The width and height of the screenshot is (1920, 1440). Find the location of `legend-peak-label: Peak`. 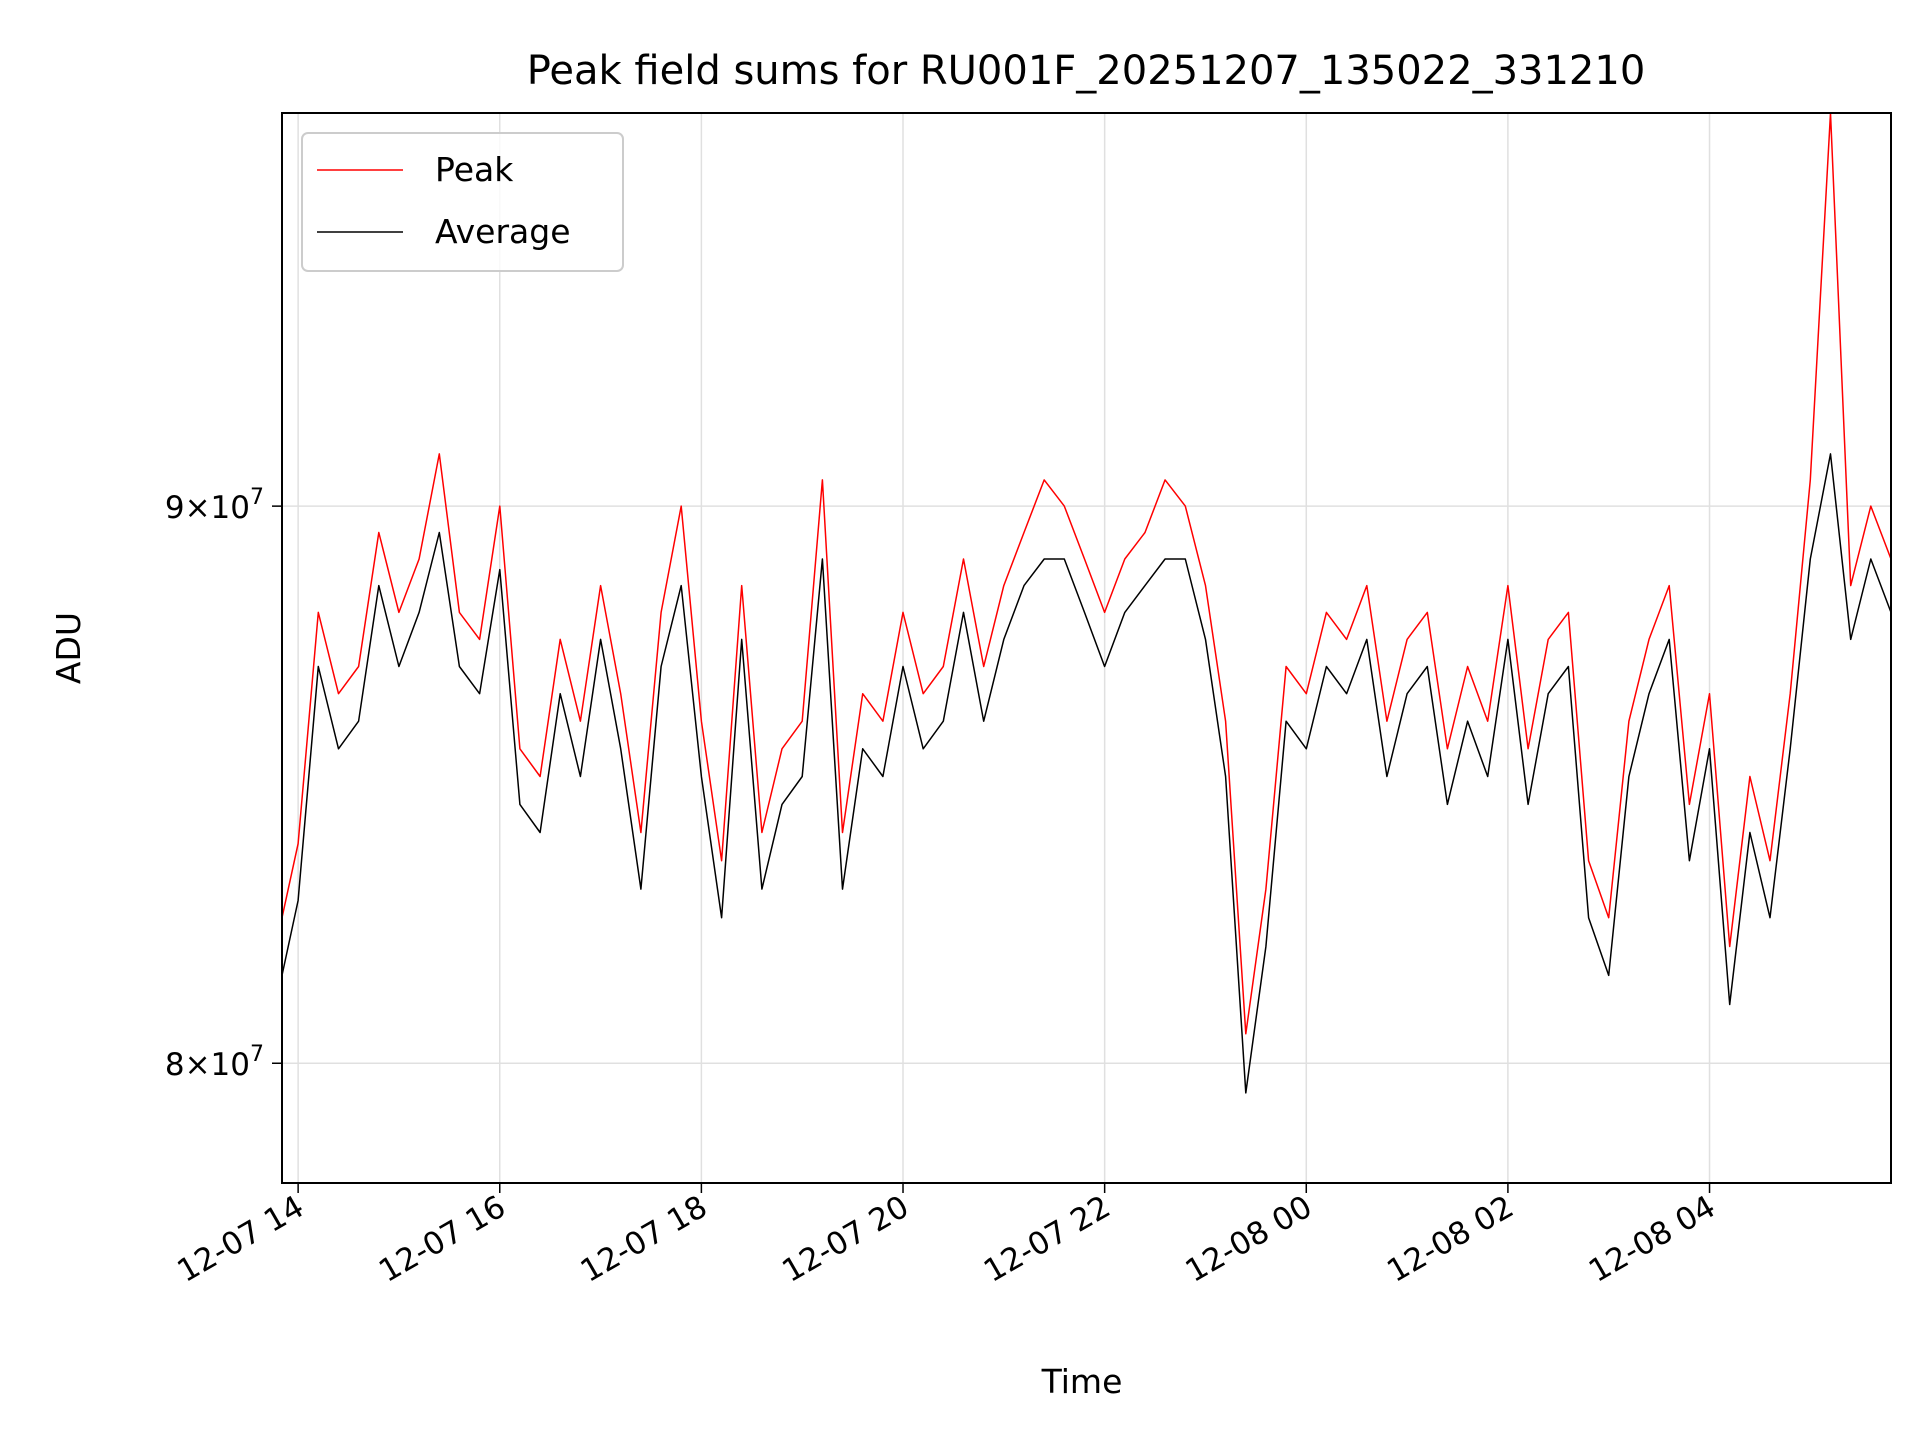

legend-peak-label: Peak is located at coordinates (474, 169).